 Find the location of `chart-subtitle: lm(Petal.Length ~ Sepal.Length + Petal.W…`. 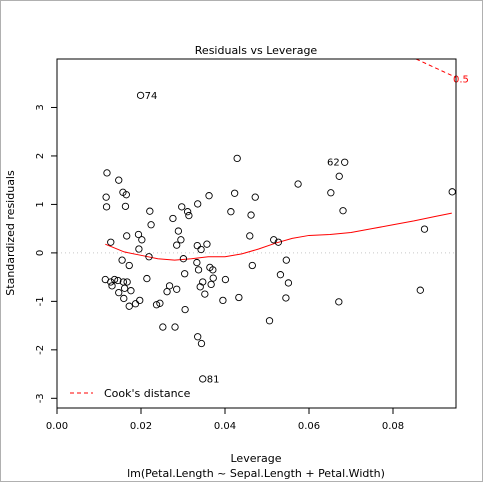

chart-subtitle: lm(Petal.Length ~ Sepal.Length + Petal.W… is located at coordinates (256, 473).